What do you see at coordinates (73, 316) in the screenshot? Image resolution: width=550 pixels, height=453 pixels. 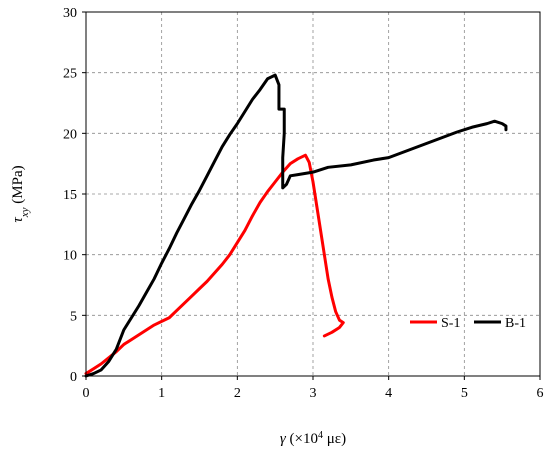 I see `y-tick-label: 5` at bounding box center [73, 316].